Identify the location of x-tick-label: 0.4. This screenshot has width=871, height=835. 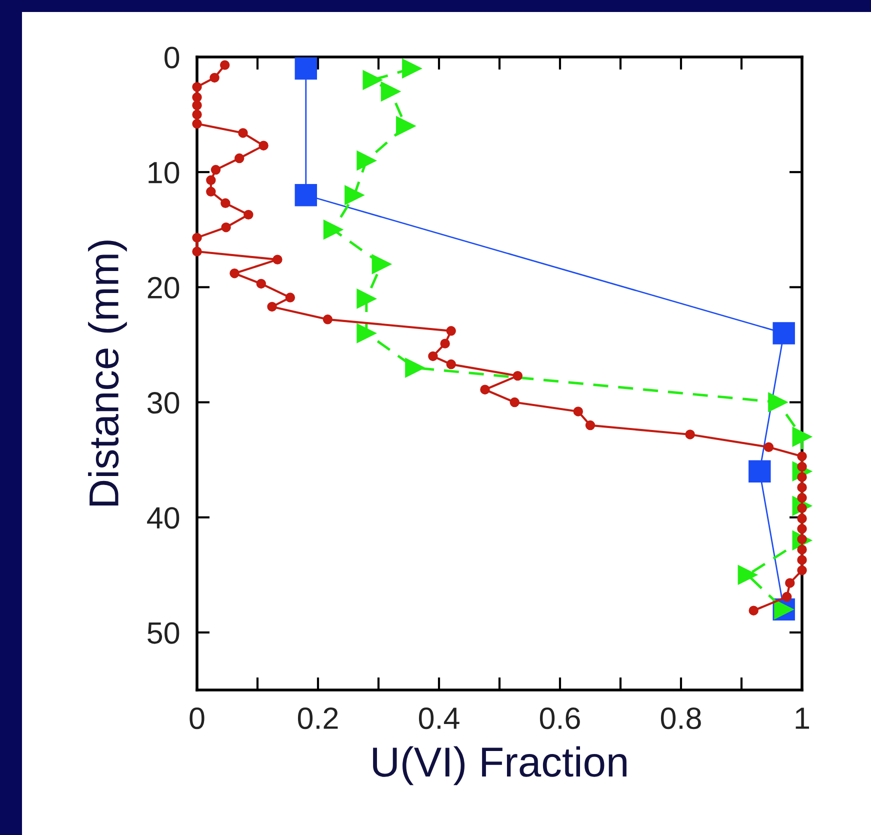
(439, 718).